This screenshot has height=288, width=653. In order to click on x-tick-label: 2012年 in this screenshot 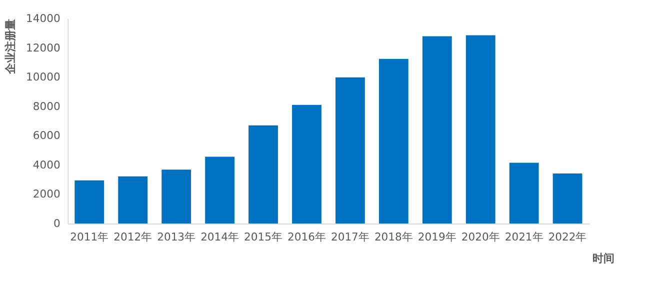, I will do `click(133, 237)`.